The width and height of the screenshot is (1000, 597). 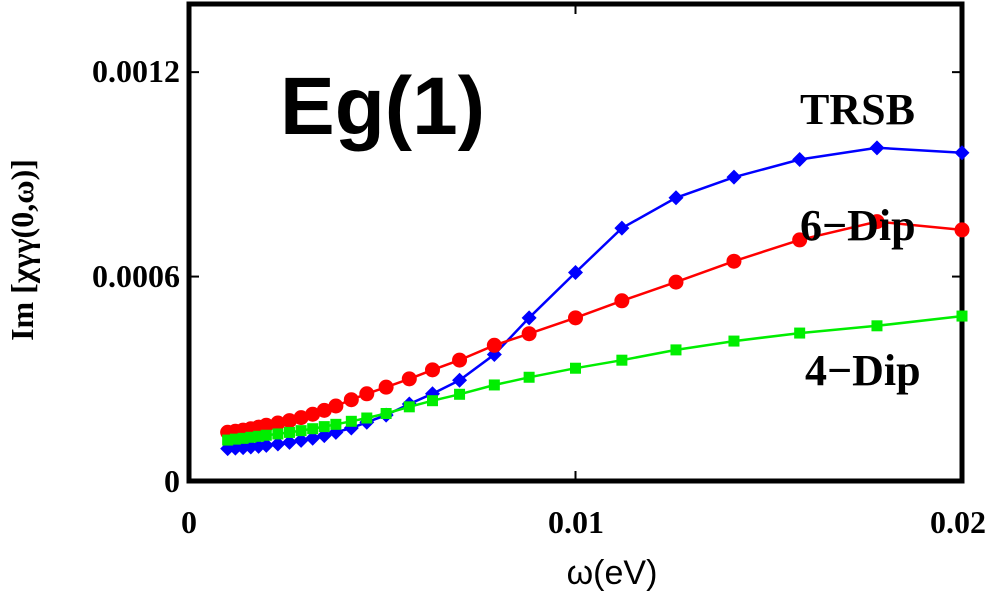 What do you see at coordinates (576, 522) in the screenshot?
I see `x-tick-label: 0.01` at bounding box center [576, 522].